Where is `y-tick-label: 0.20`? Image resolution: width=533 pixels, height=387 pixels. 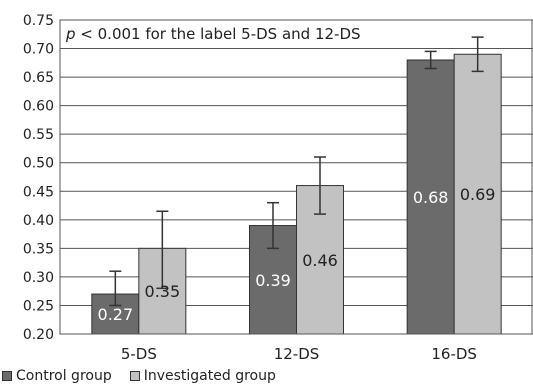 y-tick-label: 0.20 is located at coordinates (38, 335).